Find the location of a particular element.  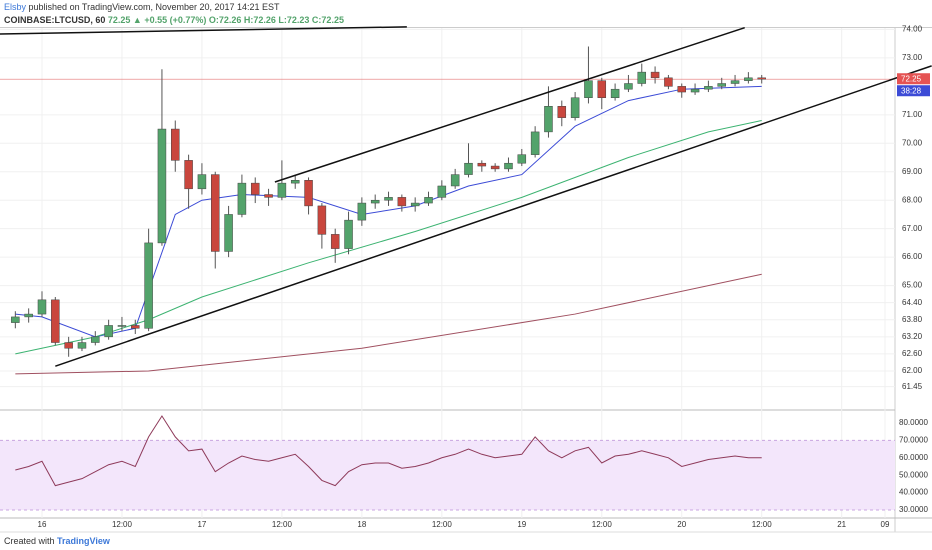

x-tick-label: 16 is located at coordinates (42, 524).